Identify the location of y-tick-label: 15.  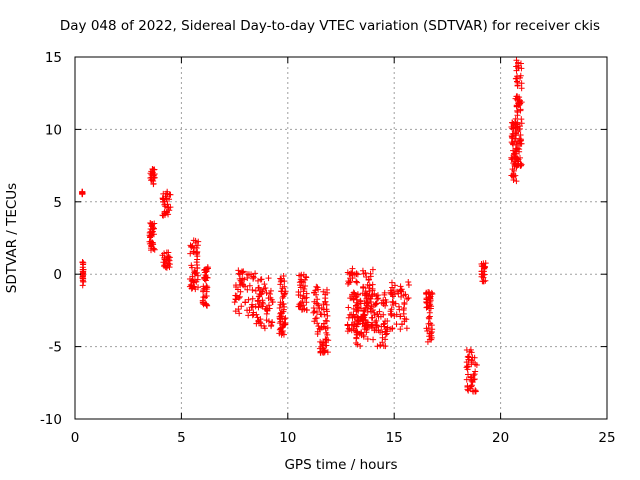
(53, 58).